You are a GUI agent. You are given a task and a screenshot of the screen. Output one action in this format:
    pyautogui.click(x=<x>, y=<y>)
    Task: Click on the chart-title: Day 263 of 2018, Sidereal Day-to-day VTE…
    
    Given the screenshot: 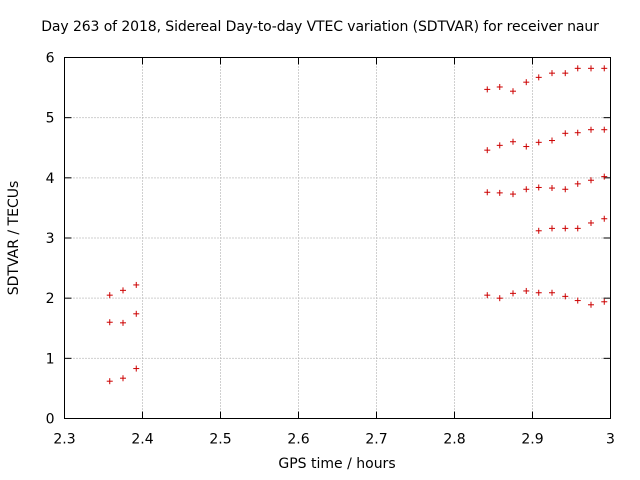 What is the action you would take?
    pyautogui.click(x=320, y=27)
    